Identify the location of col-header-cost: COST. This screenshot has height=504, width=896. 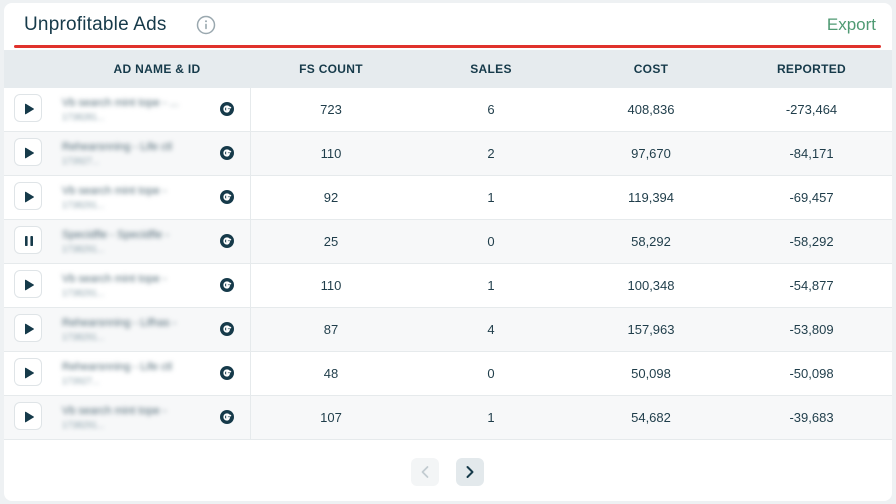
(651, 69).